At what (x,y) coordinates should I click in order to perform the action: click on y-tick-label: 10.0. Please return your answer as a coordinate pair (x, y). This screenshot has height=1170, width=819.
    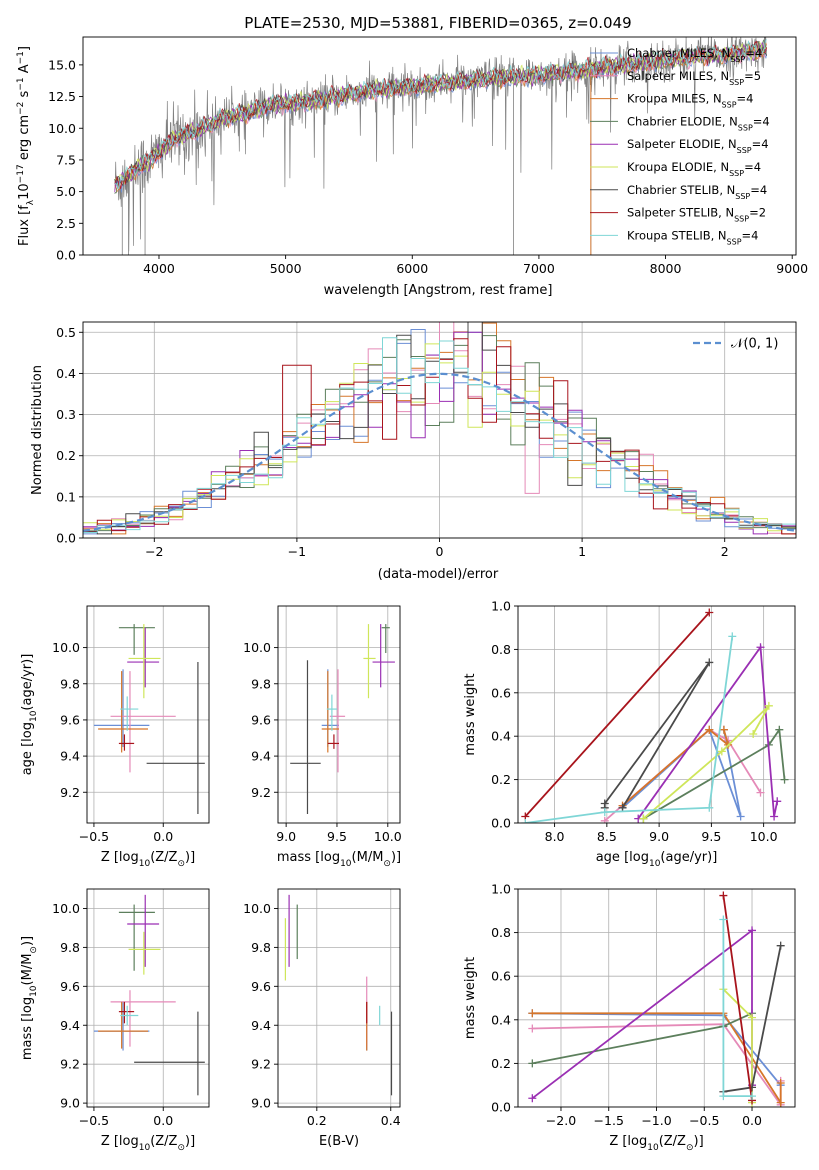
    Looking at the image, I should click on (66, 647).